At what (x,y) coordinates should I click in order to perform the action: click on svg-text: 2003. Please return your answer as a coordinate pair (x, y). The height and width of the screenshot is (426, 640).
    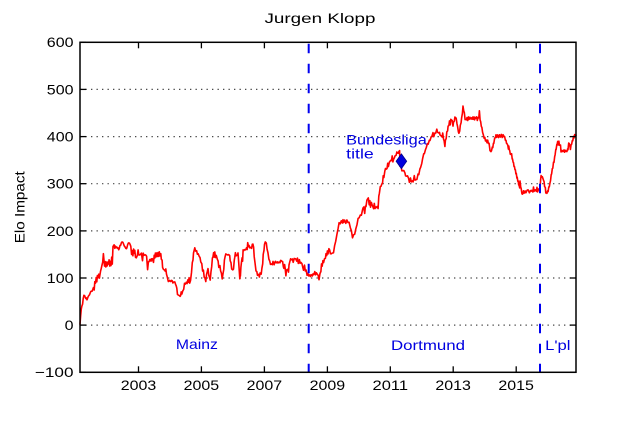
    Looking at the image, I should click on (139, 385).